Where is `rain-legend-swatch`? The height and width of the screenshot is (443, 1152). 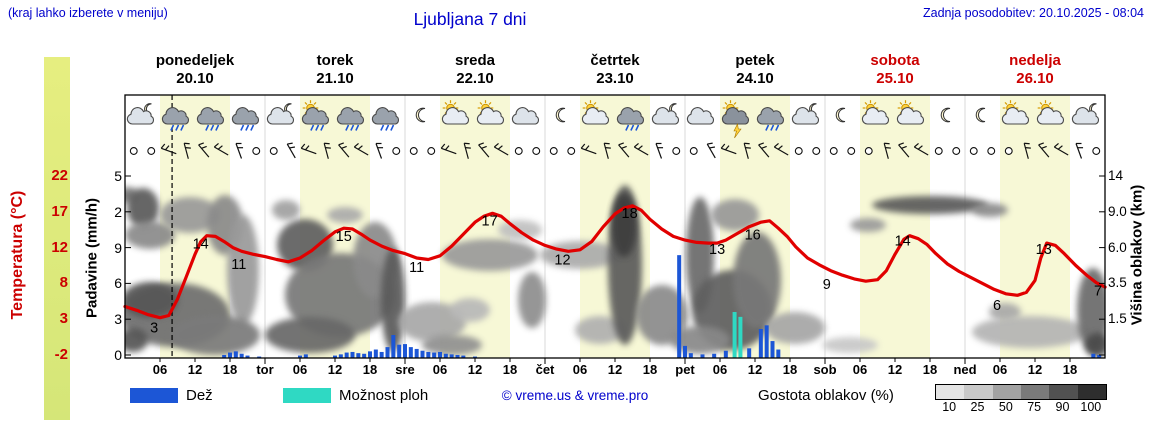
rain-legend-swatch is located at coordinates (154, 395).